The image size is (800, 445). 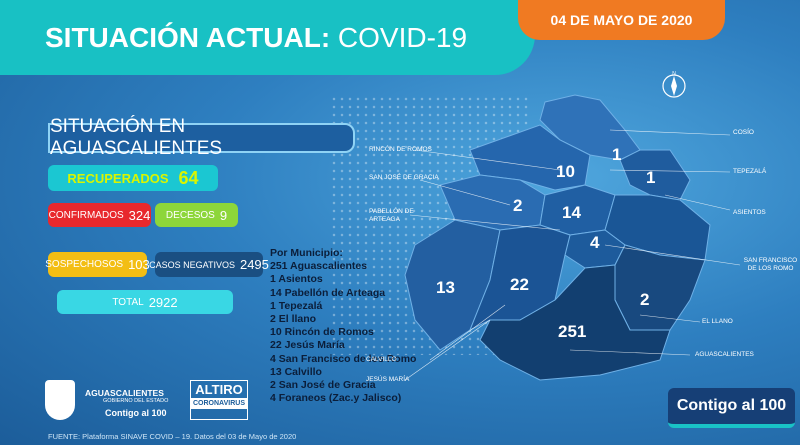 I want to click on header-banner: SITUACIÓN ACTUAL: COVID-19, so click(x=267, y=37).